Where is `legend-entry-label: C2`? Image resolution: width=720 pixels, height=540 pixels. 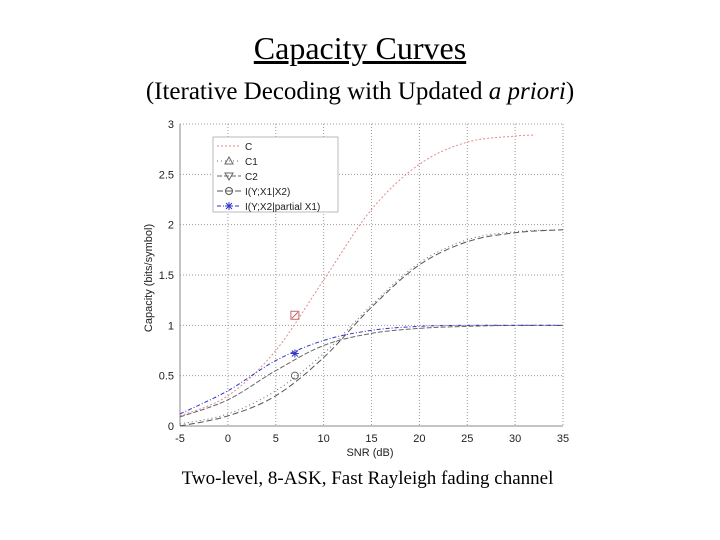
legend-entry-label: C2 is located at coordinates (251, 177).